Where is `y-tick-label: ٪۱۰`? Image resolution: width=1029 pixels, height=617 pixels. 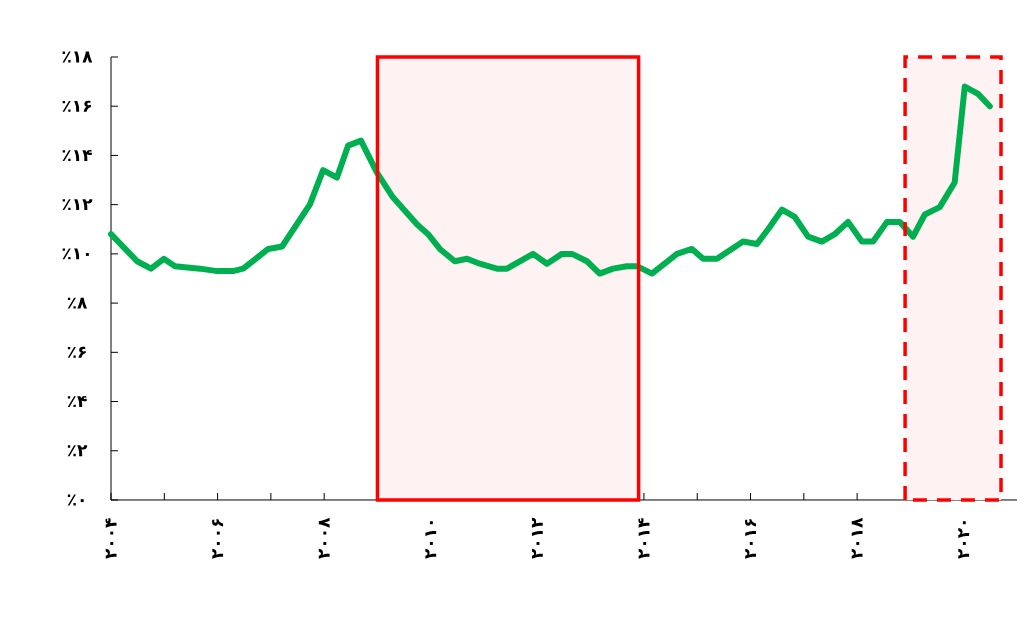 y-tick-label: ٪۱۰ is located at coordinates (75, 254).